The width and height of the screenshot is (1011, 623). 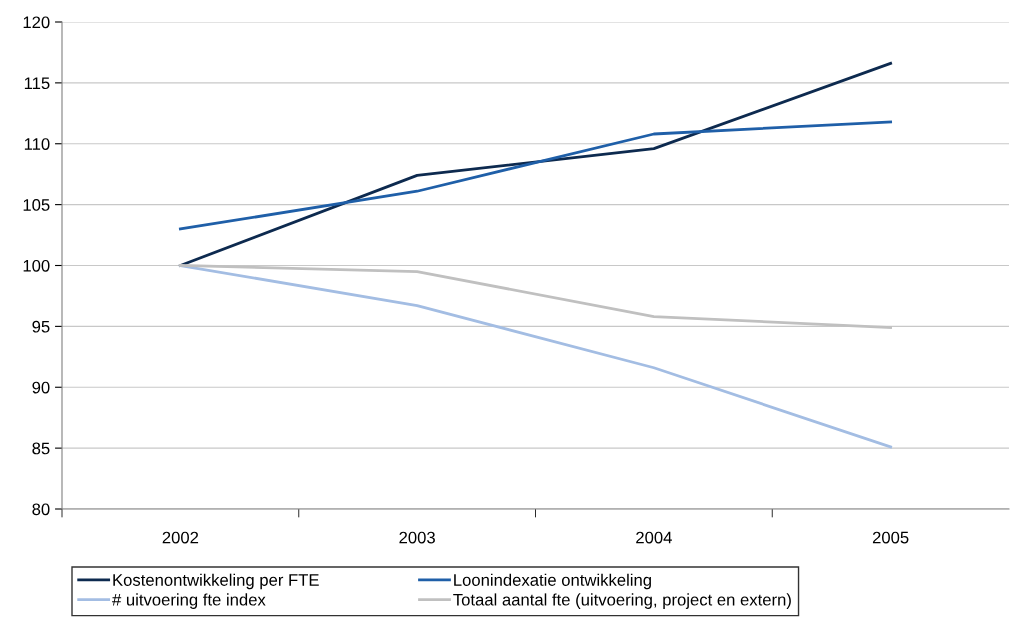 I want to click on legend-label: Kostenontwikkeling per FTE, so click(x=216, y=581).